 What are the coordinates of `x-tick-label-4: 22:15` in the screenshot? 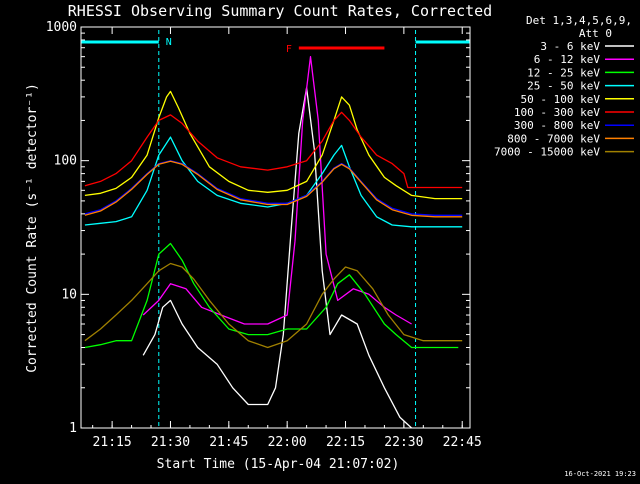 It's located at (345, 442).